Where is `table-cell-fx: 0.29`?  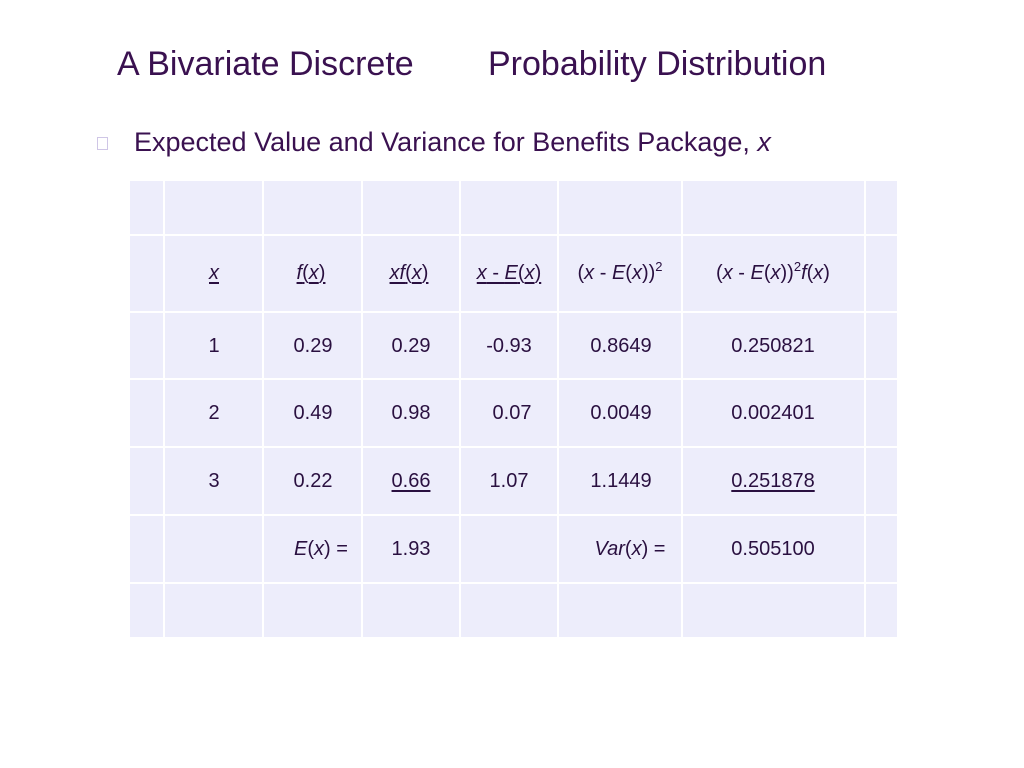 table-cell-fx: 0.29 is located at coordinates (313, 346).